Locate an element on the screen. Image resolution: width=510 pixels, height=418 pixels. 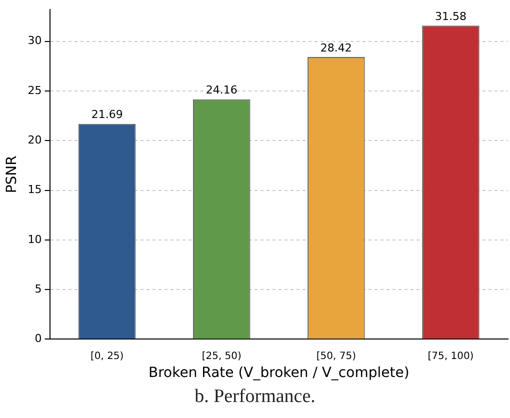
y-tick-label: 5 is located at coordinates (38, 289).